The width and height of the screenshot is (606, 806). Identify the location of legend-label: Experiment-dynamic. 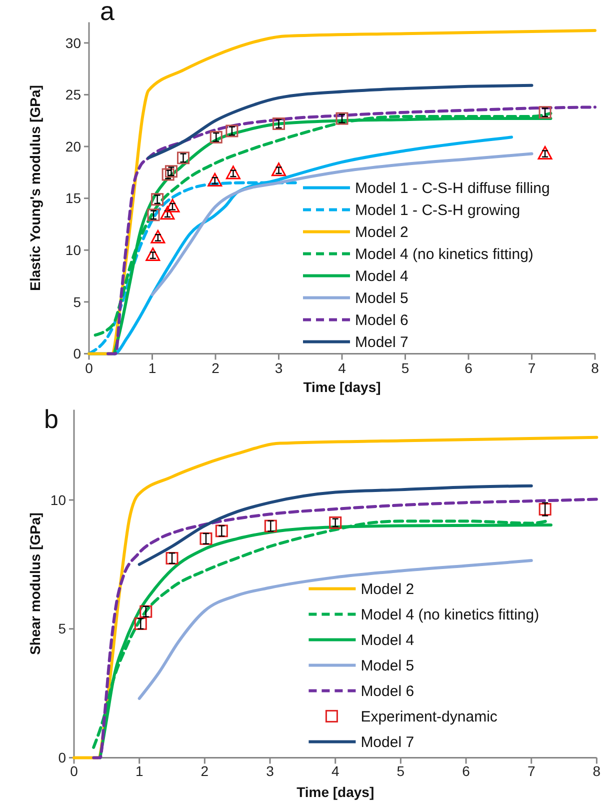
(429, 717).